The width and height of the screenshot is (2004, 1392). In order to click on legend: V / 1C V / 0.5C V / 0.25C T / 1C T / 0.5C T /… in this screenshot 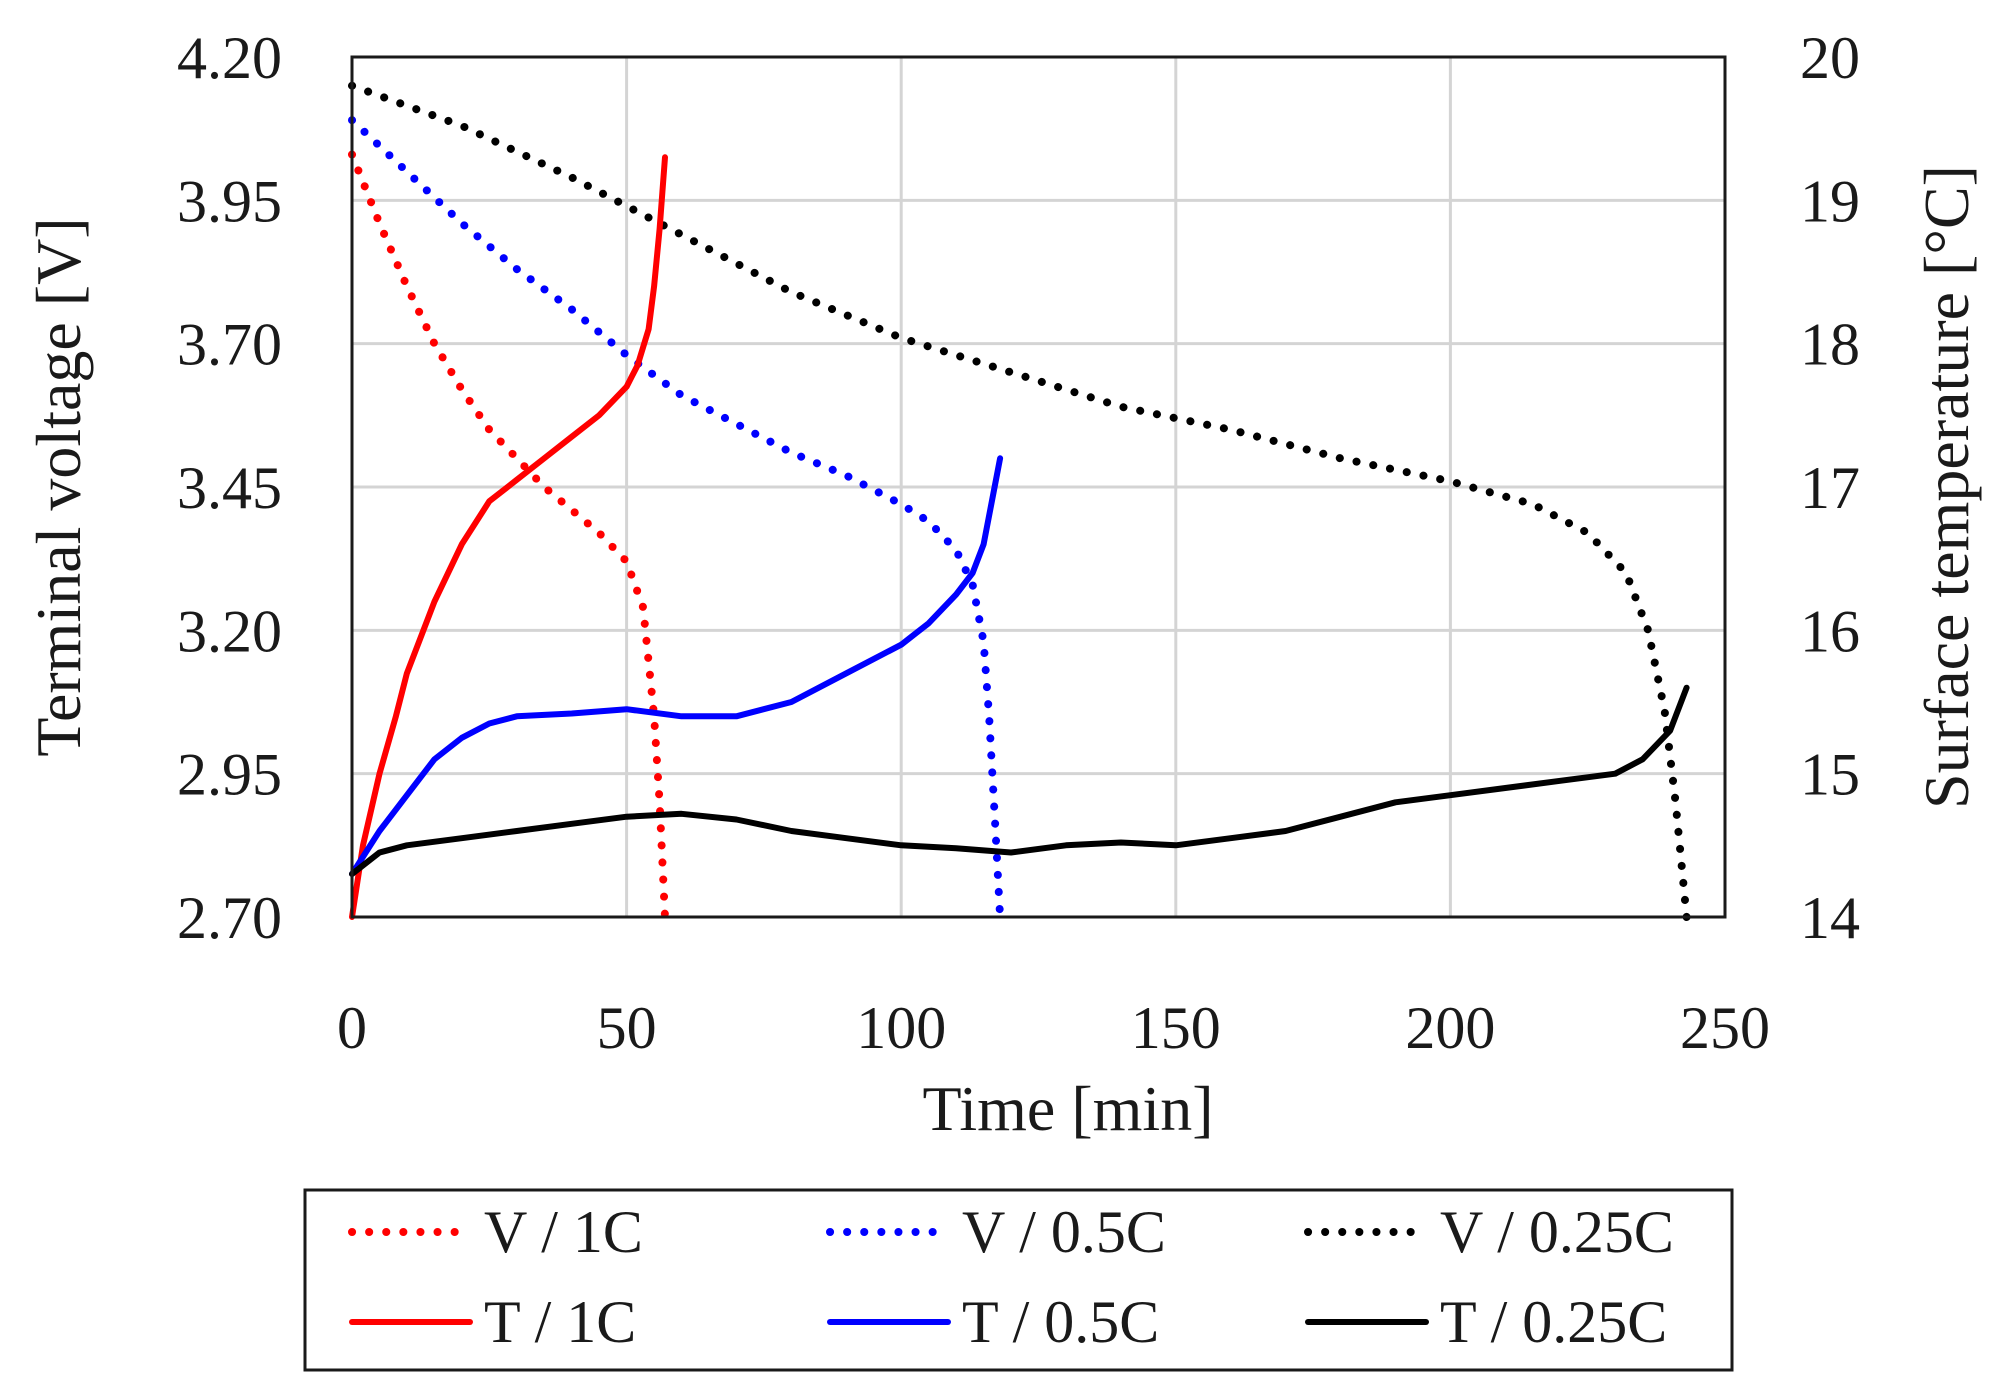, I will do `click(1011, 1277)`.